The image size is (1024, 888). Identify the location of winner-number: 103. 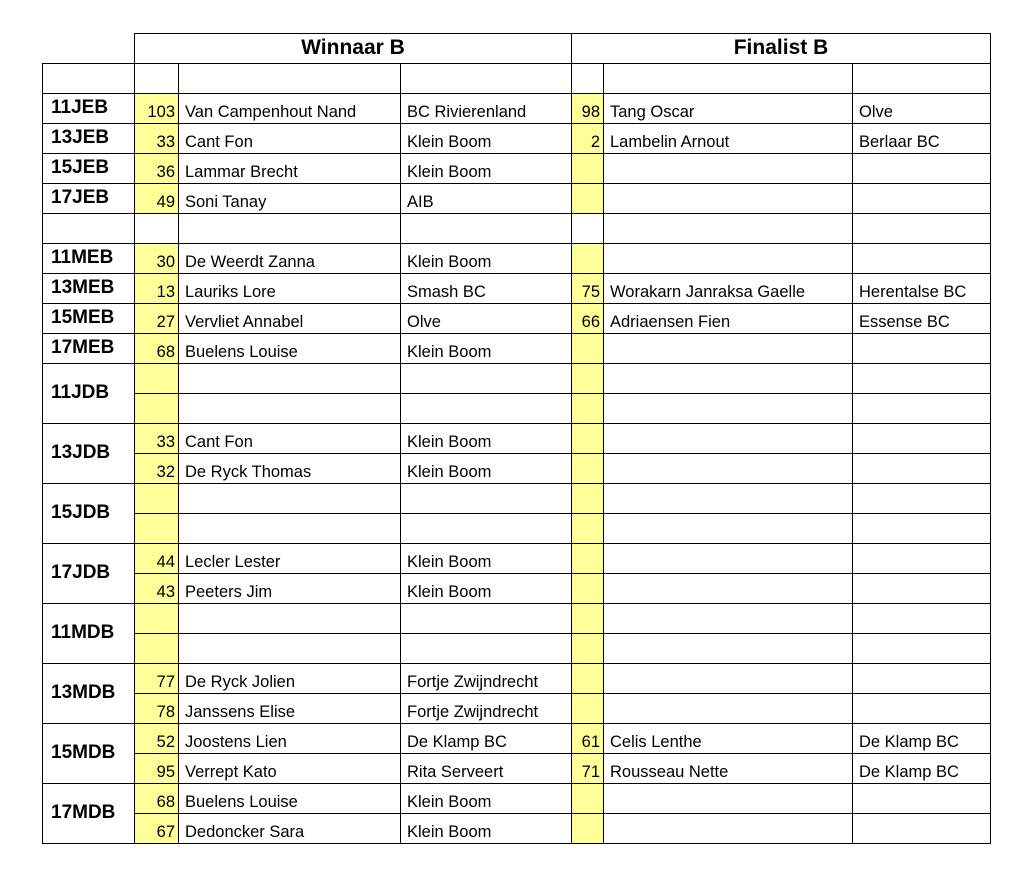
(156, 108).